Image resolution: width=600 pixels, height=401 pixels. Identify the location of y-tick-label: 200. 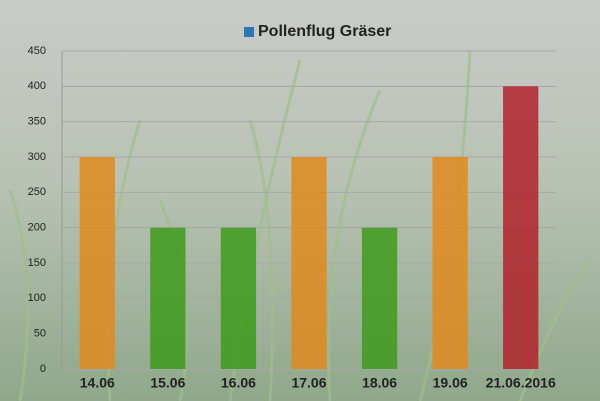
(37, 228).